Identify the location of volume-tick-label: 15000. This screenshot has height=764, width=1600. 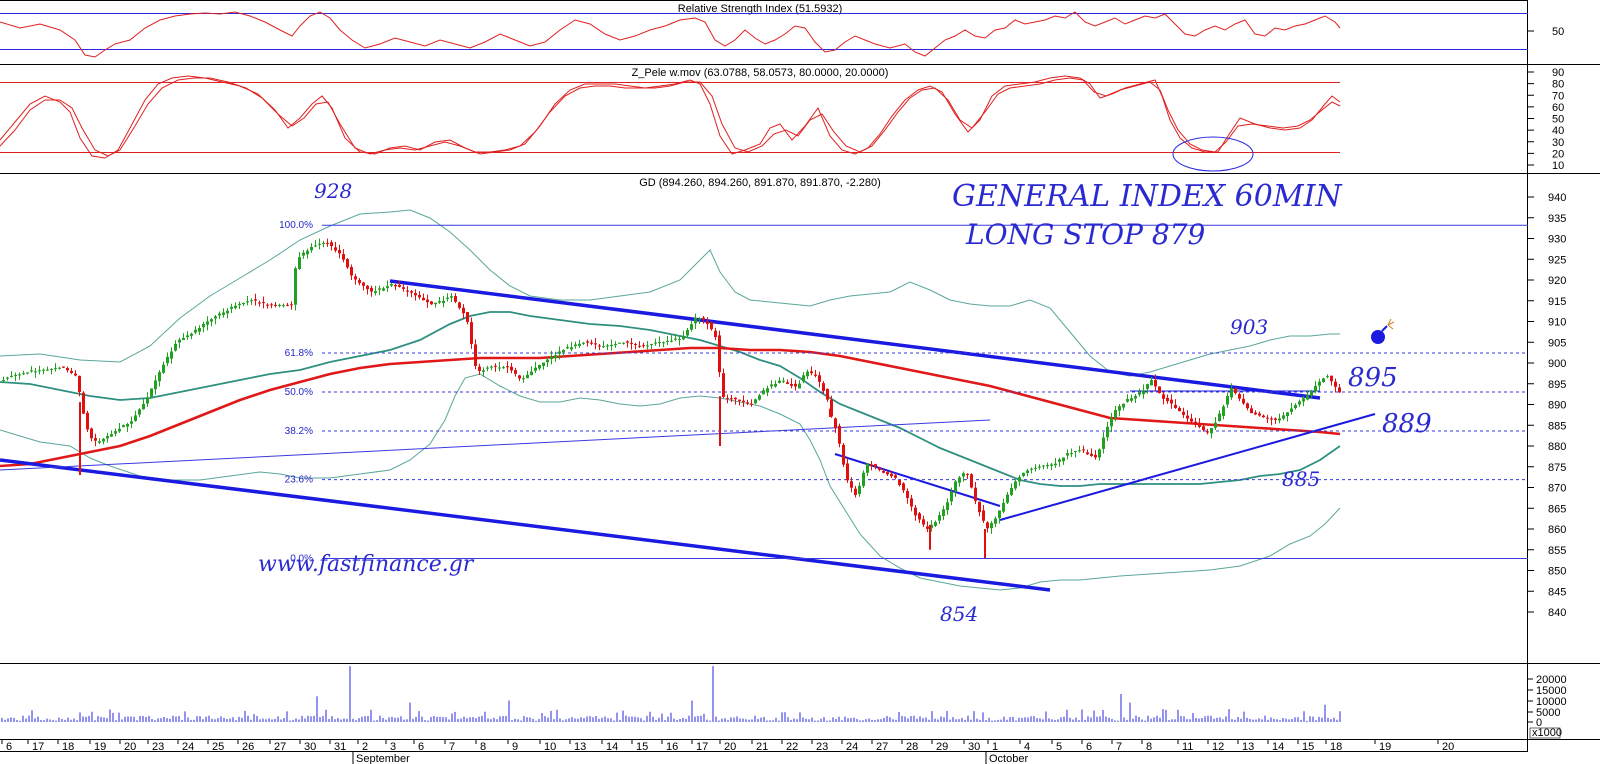
(1551, 691).